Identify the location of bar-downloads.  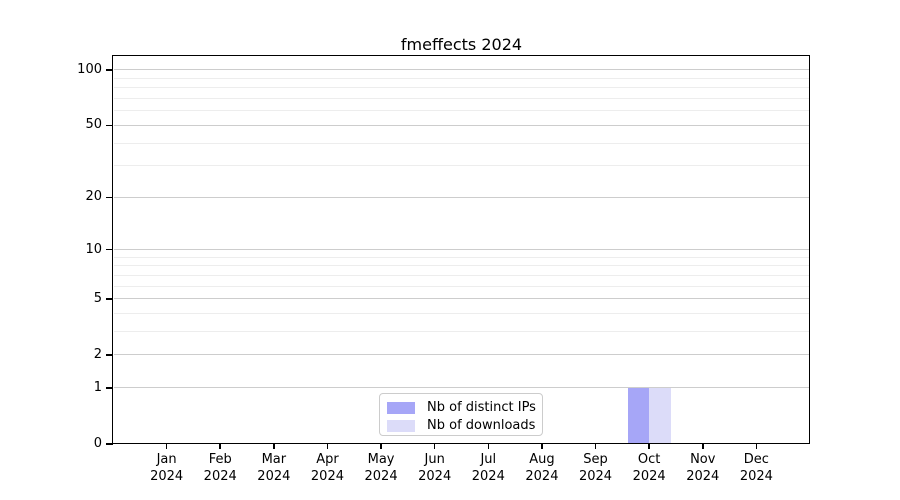
(660, 415).